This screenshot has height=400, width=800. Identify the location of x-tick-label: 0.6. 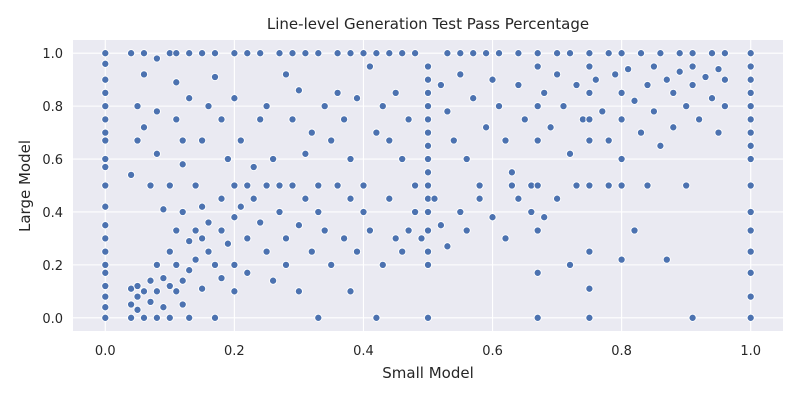
(492, 351).